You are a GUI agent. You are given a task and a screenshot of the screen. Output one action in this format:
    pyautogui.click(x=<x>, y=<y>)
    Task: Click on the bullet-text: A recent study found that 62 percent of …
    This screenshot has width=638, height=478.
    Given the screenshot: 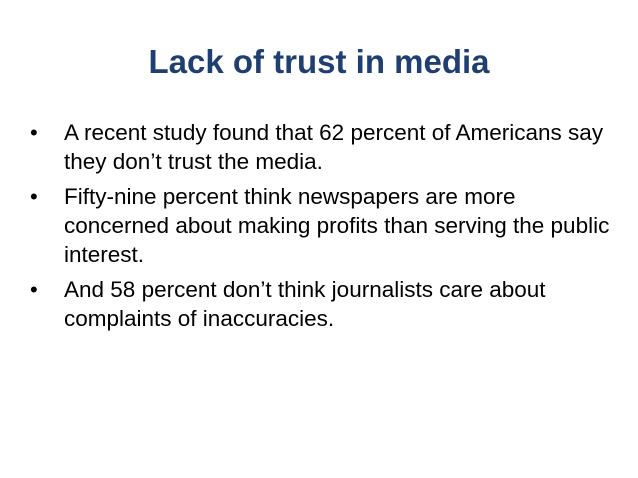 What is the action you would take?
    pyautogui.click(x=334, y=147)
    